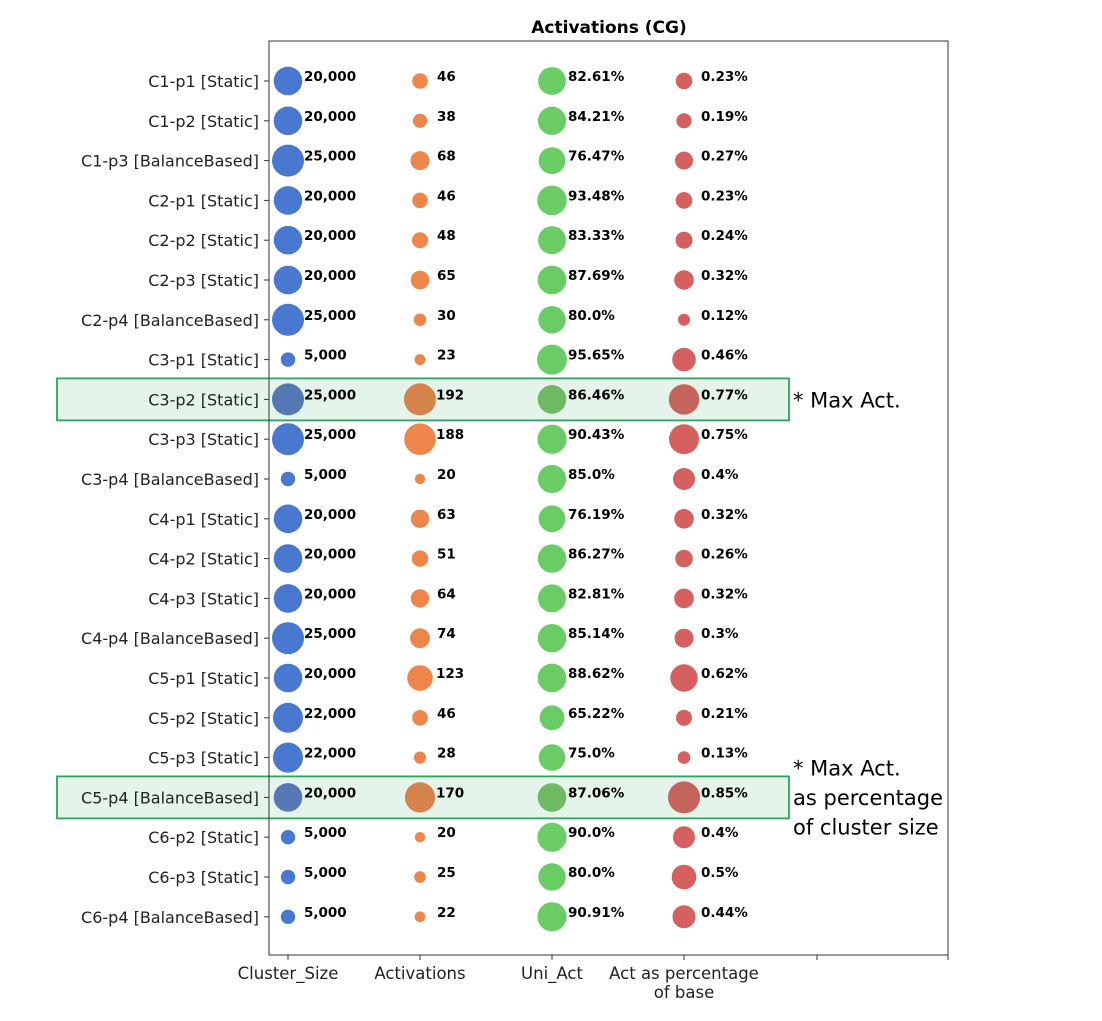 The width and height of the screenshot is (1102, 1021). What do you see at coordinates (724, 117) in the screenshot?
I see `value-label: 0.19%` at bounding box center [724, 117].